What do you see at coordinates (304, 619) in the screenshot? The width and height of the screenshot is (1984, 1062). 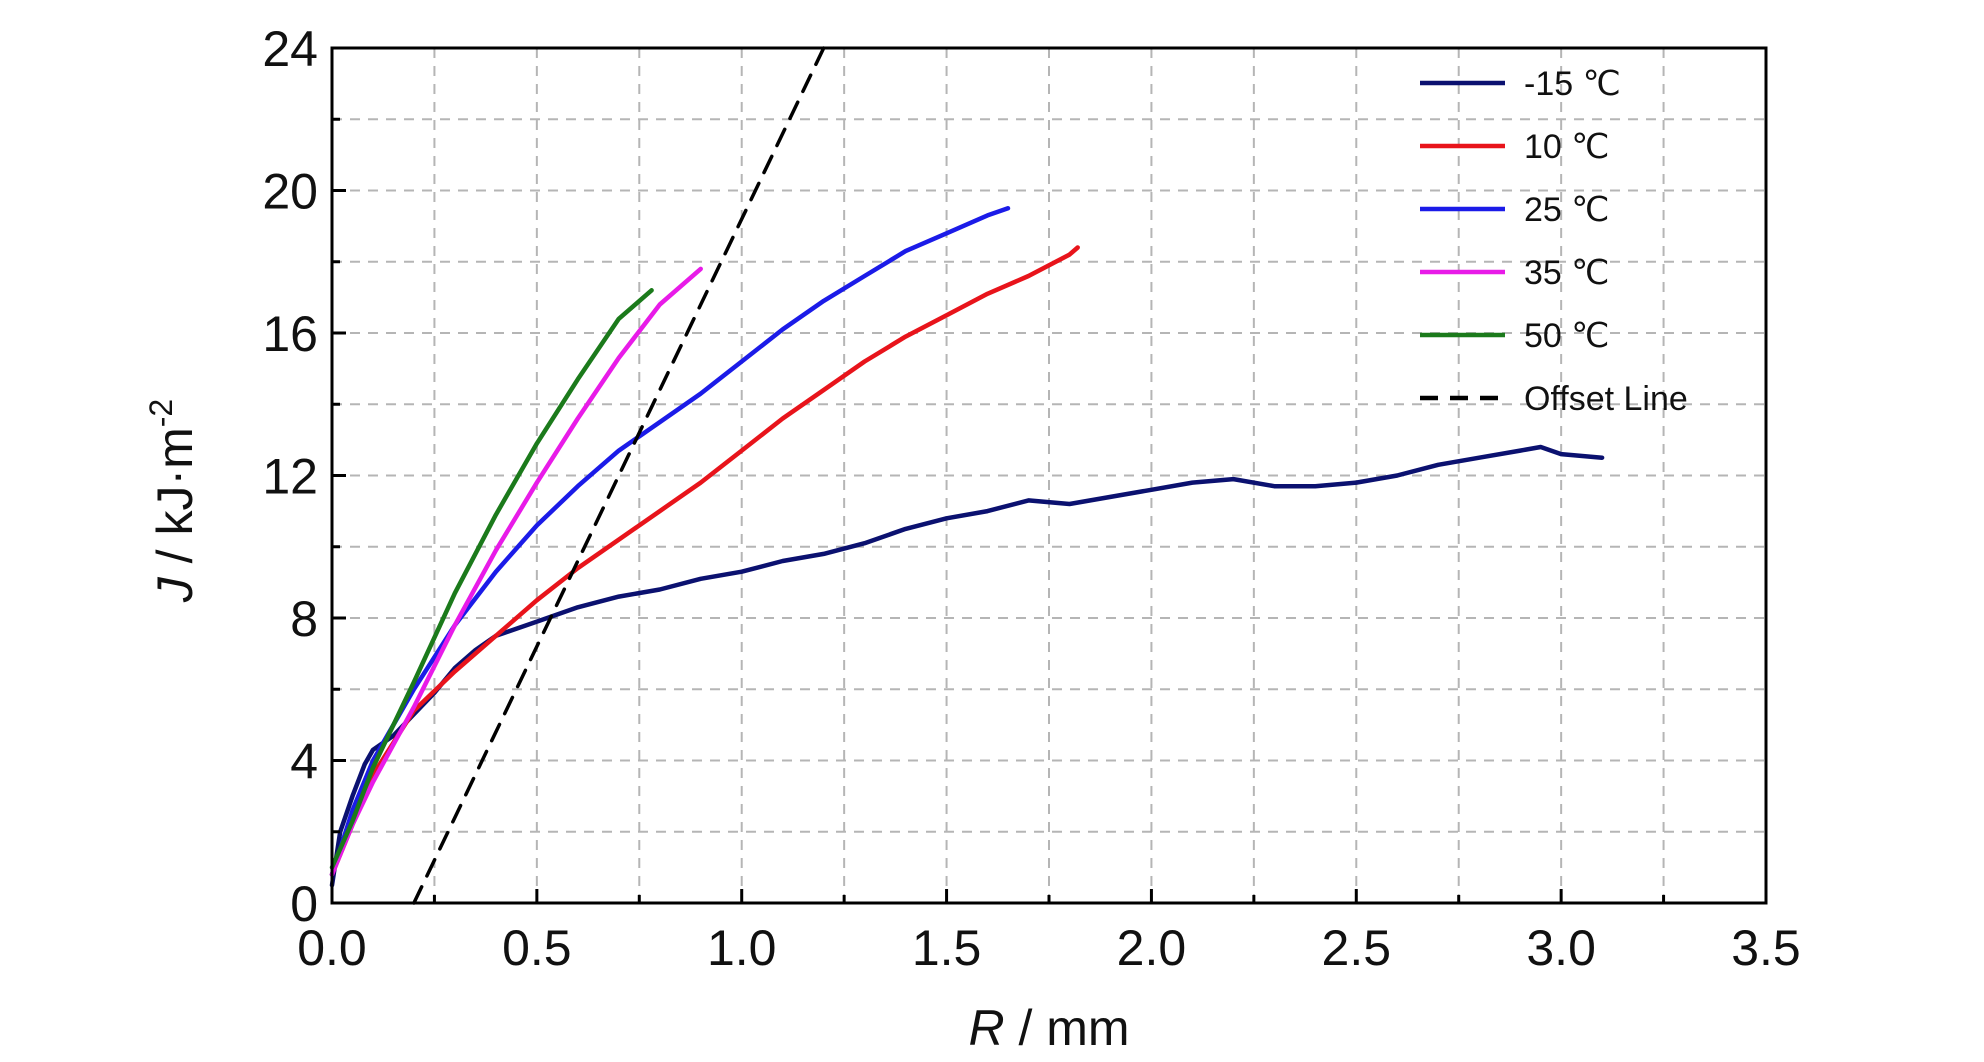 I see `y-tick-label: 8` at bounding box center [304, 619].